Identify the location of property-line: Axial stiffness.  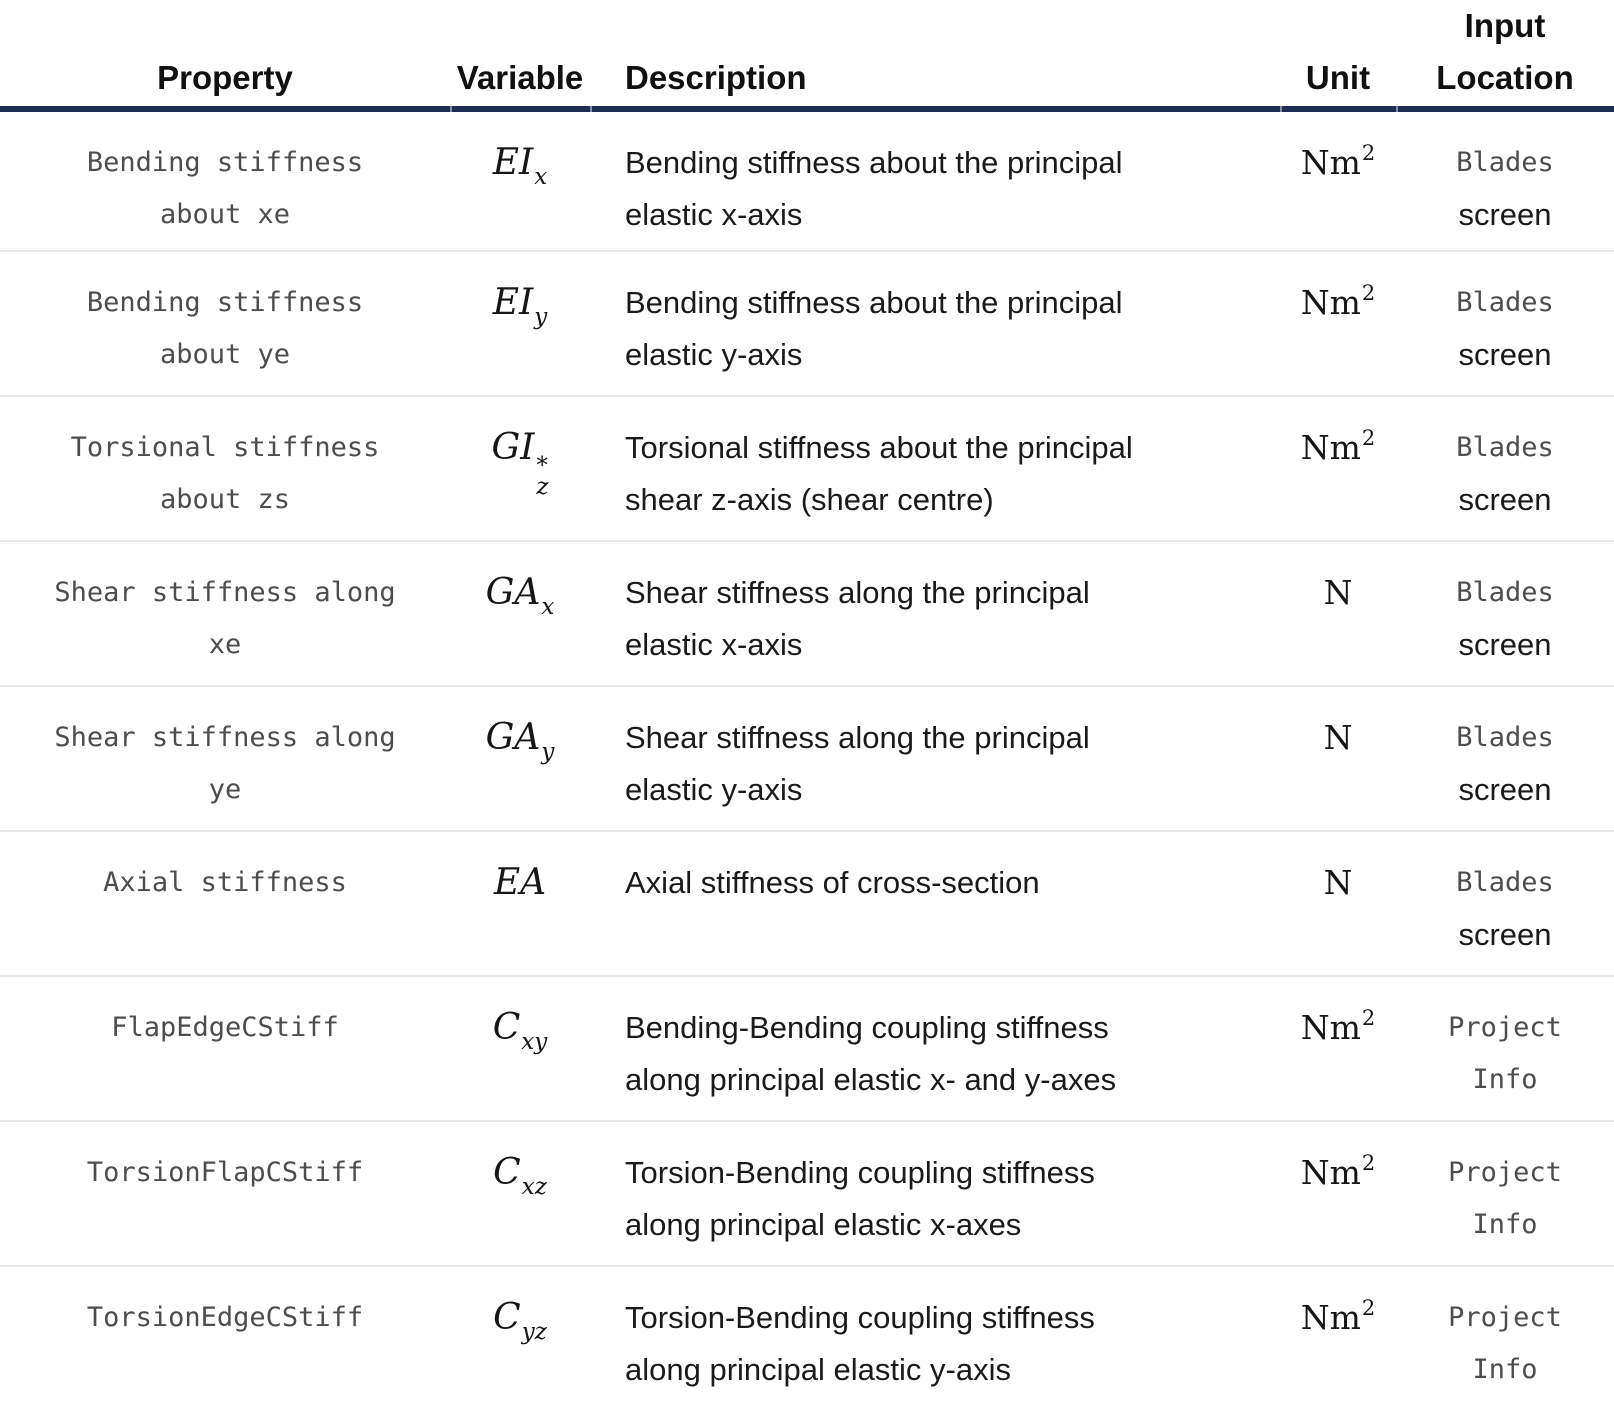
(225, 882).